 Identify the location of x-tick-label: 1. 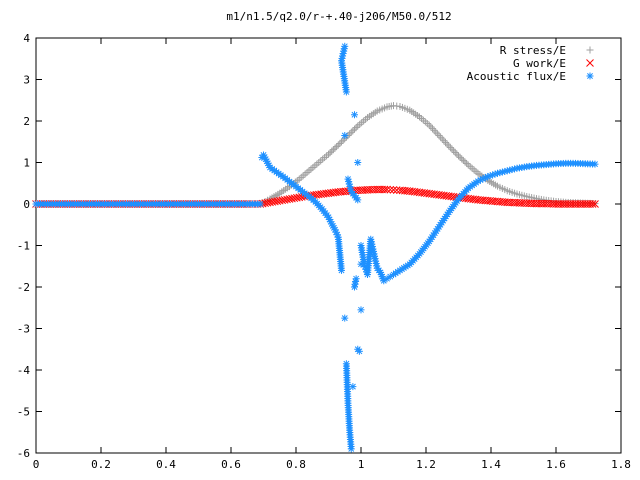
(361, 464).